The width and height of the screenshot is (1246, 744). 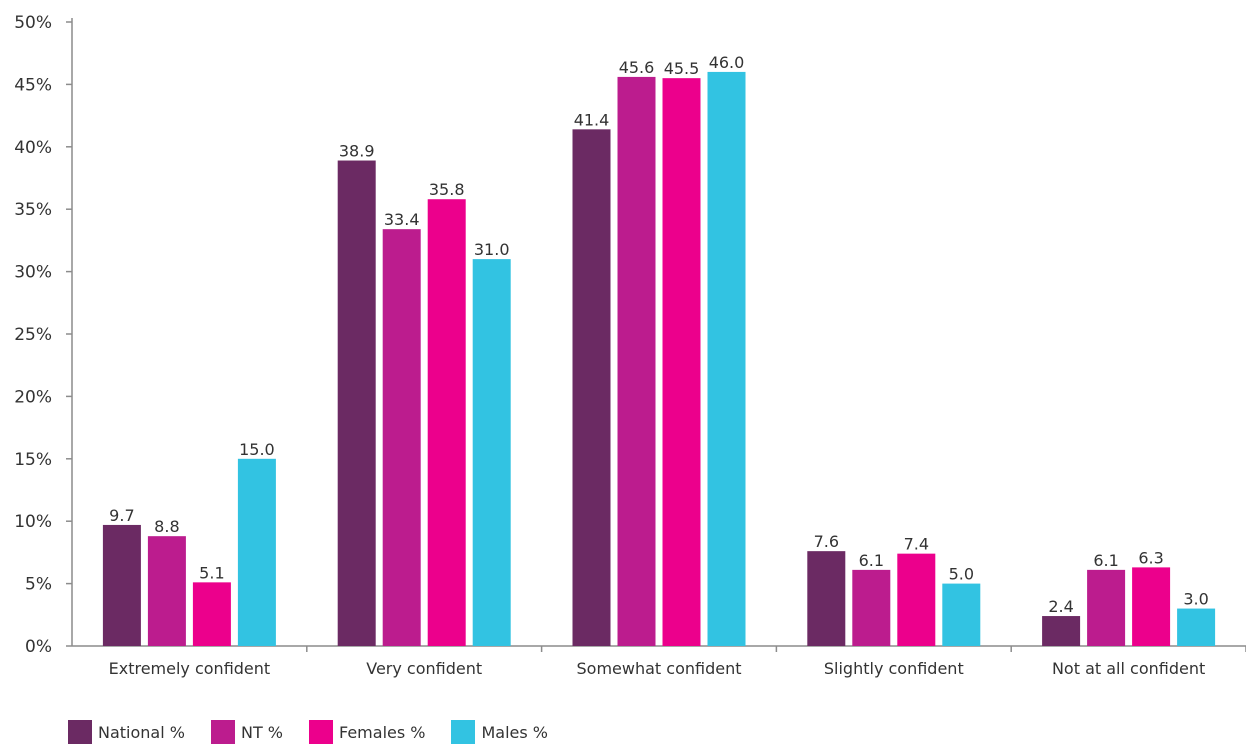 What do you see at coordinates (1150, 557) in the screenshot?
I see `data-label: 6.3` at bounding box center [1150, 557].